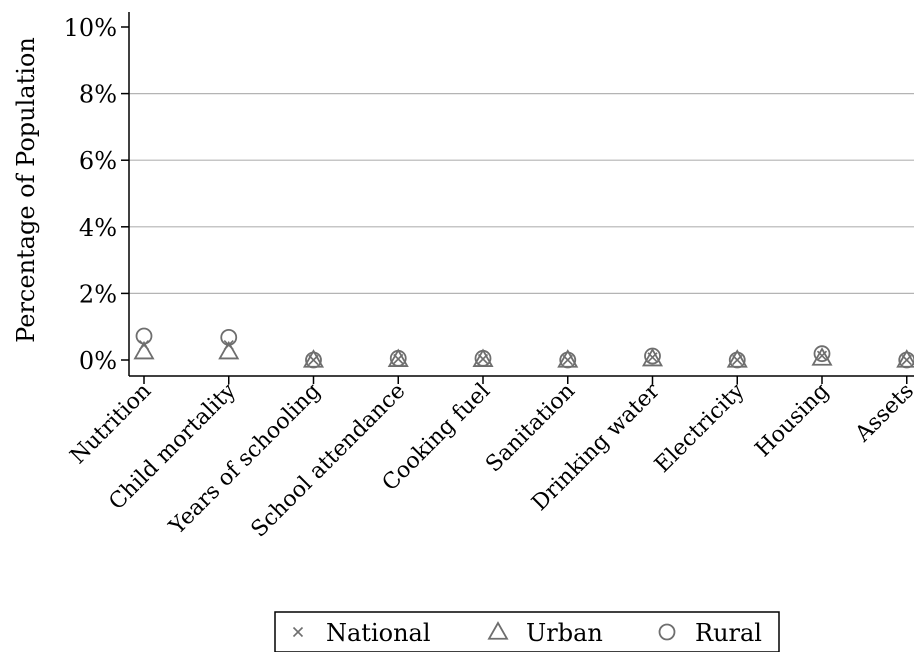 The image size is (914, 652). I want to click on plot-markers, so click(523, 348).